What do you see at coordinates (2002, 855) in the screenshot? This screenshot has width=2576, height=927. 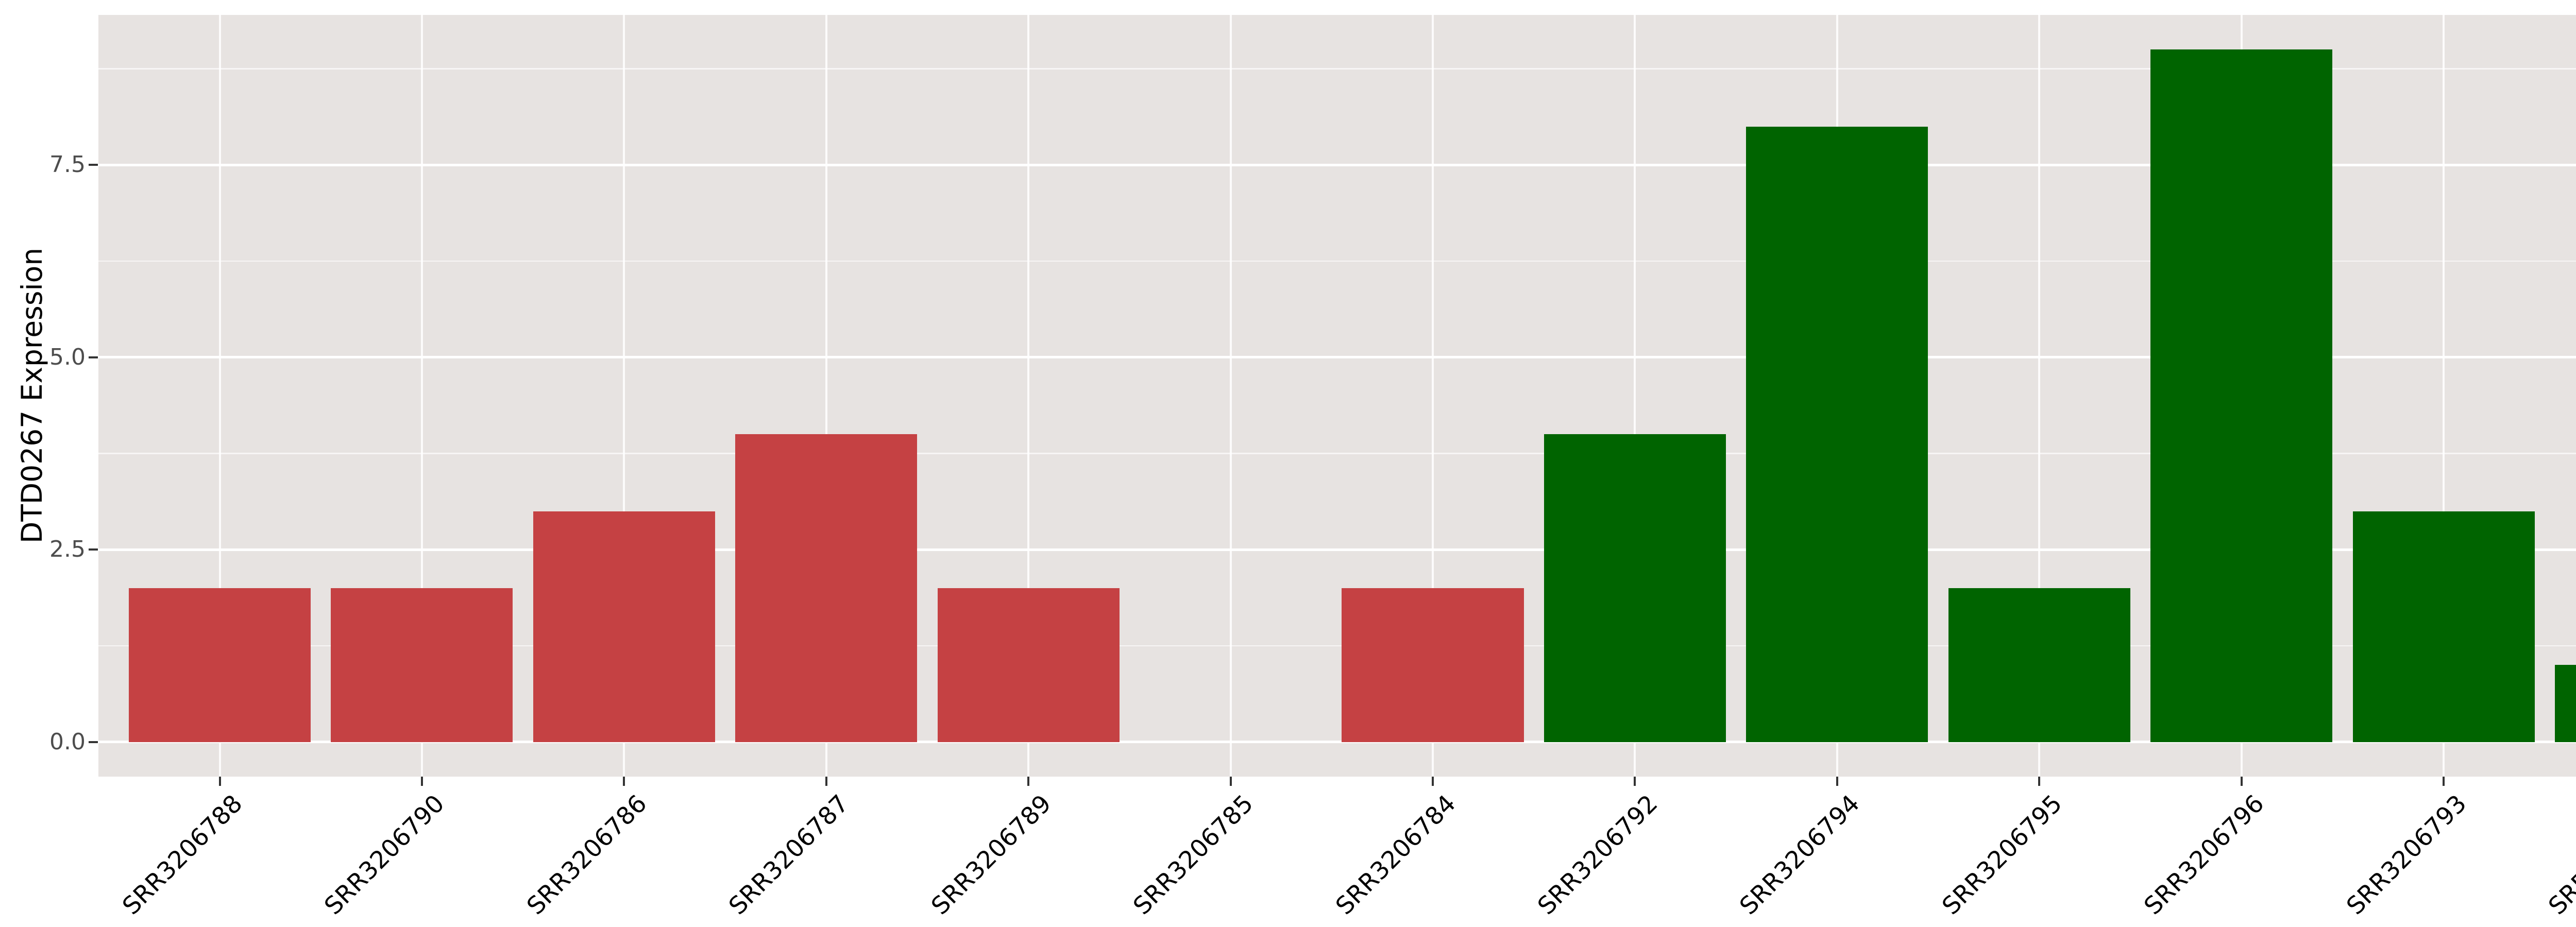 I see `x-tick-label-text: SRR3206795` at bounding box center [2002, 855].